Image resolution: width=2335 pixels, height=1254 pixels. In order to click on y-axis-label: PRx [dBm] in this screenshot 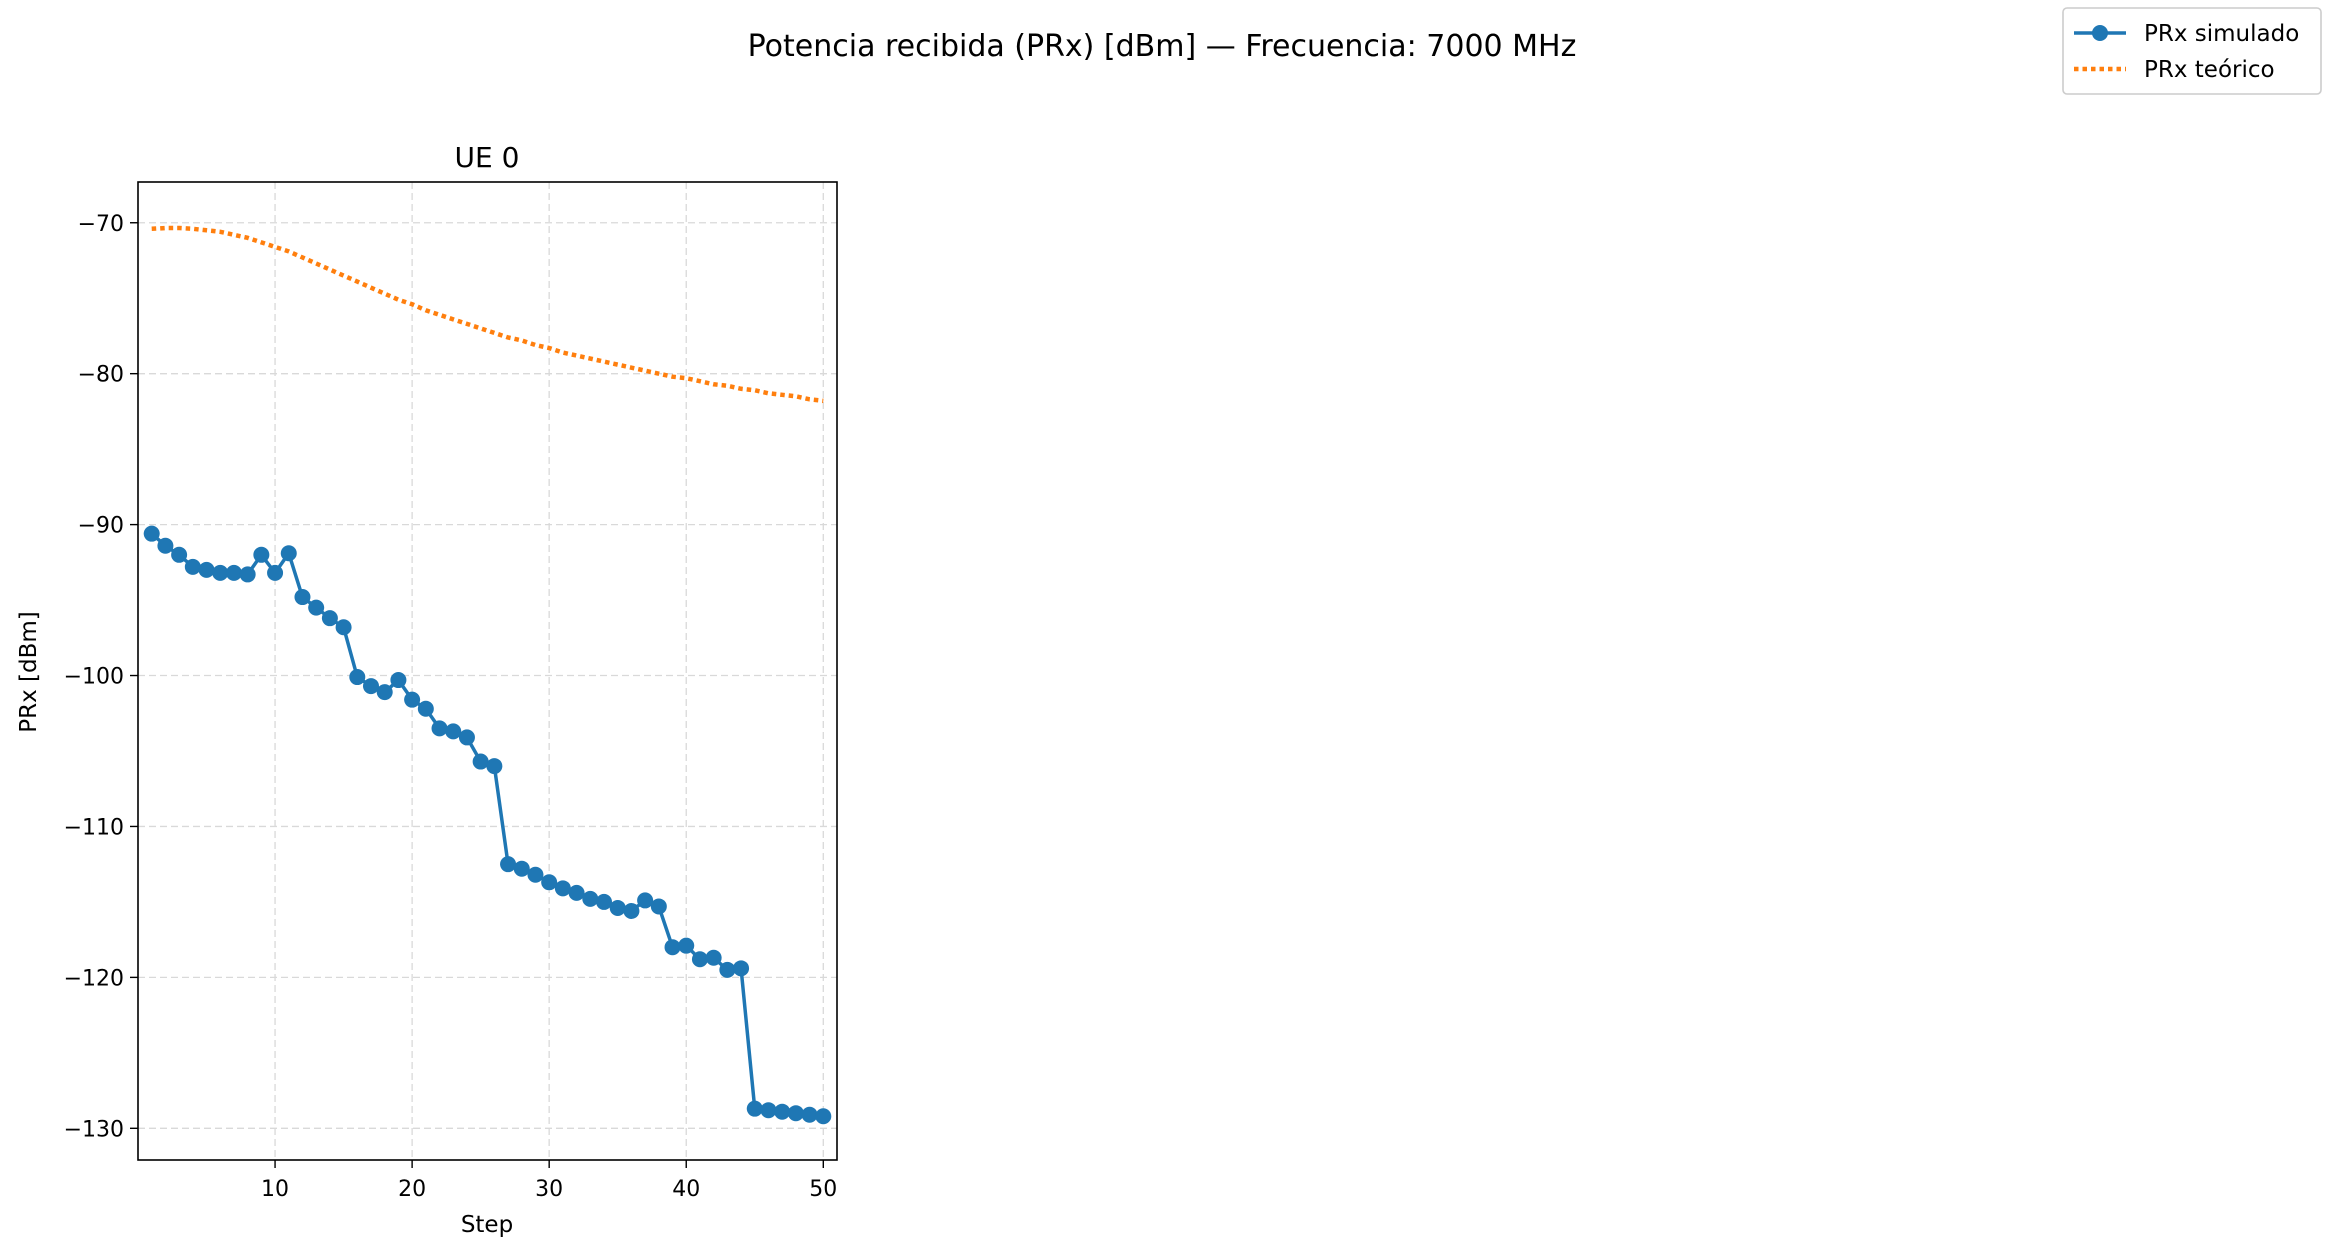, I will do `click(29, 672)`.